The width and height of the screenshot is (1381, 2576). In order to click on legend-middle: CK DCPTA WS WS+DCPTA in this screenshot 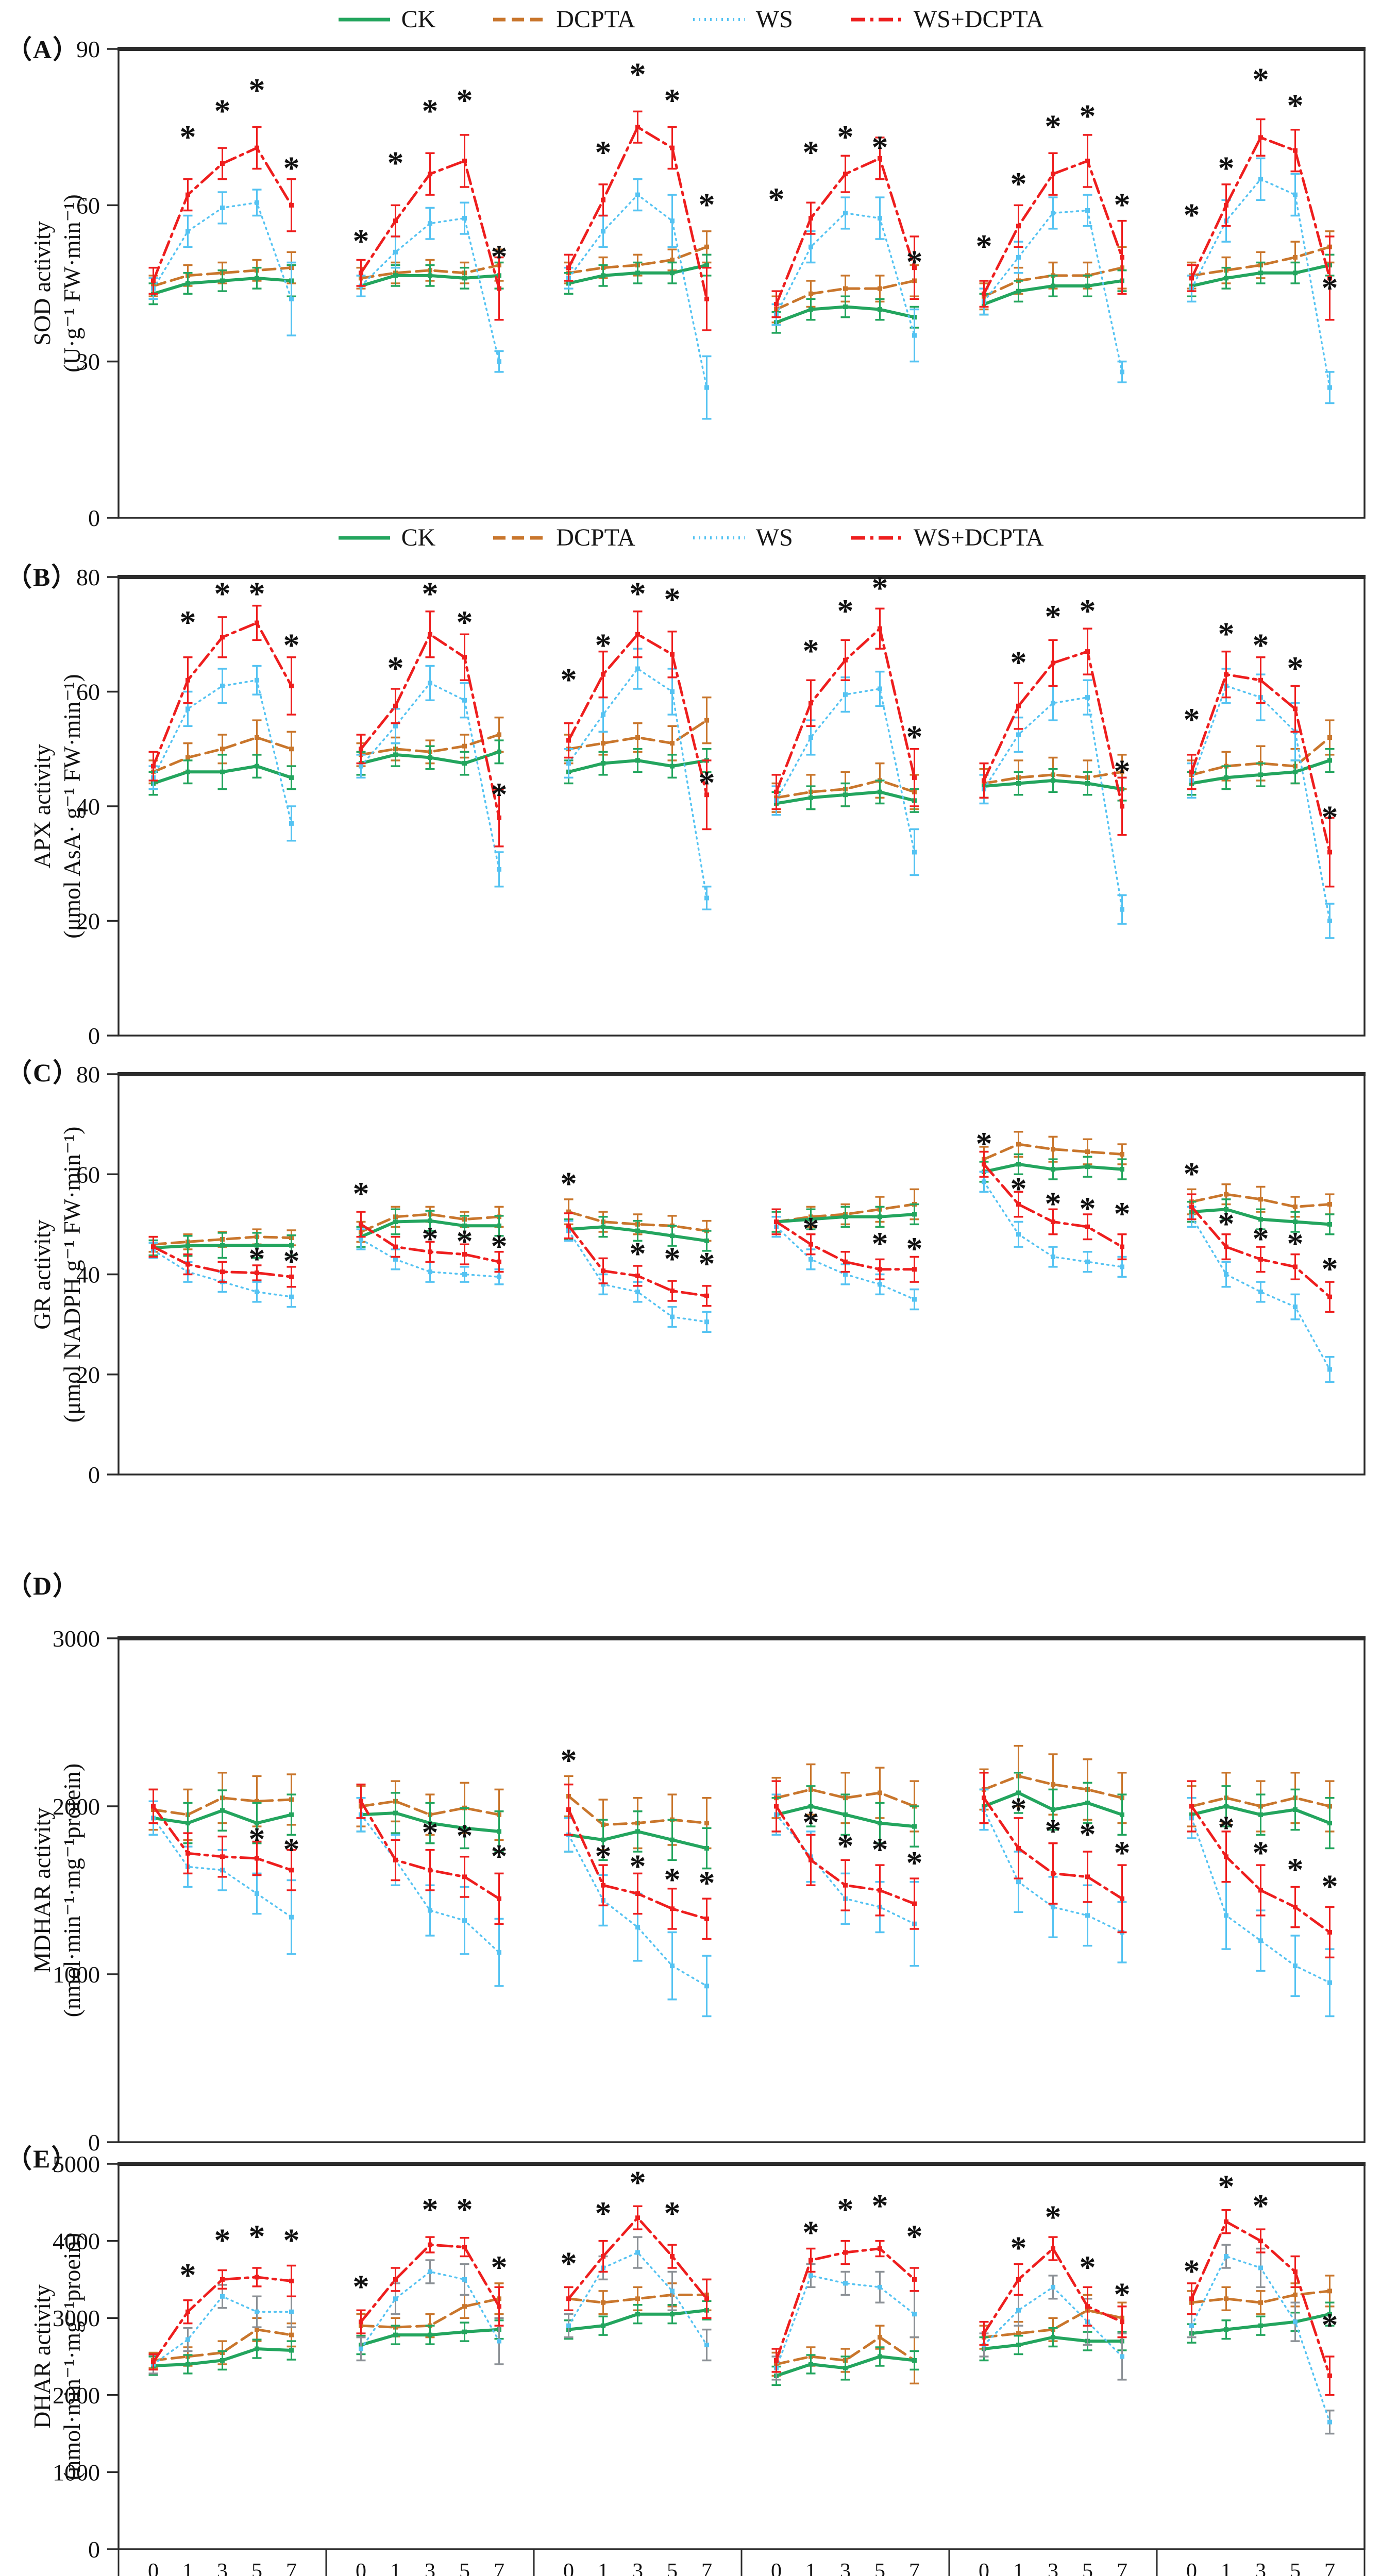, I will do `click(690, 537)`.